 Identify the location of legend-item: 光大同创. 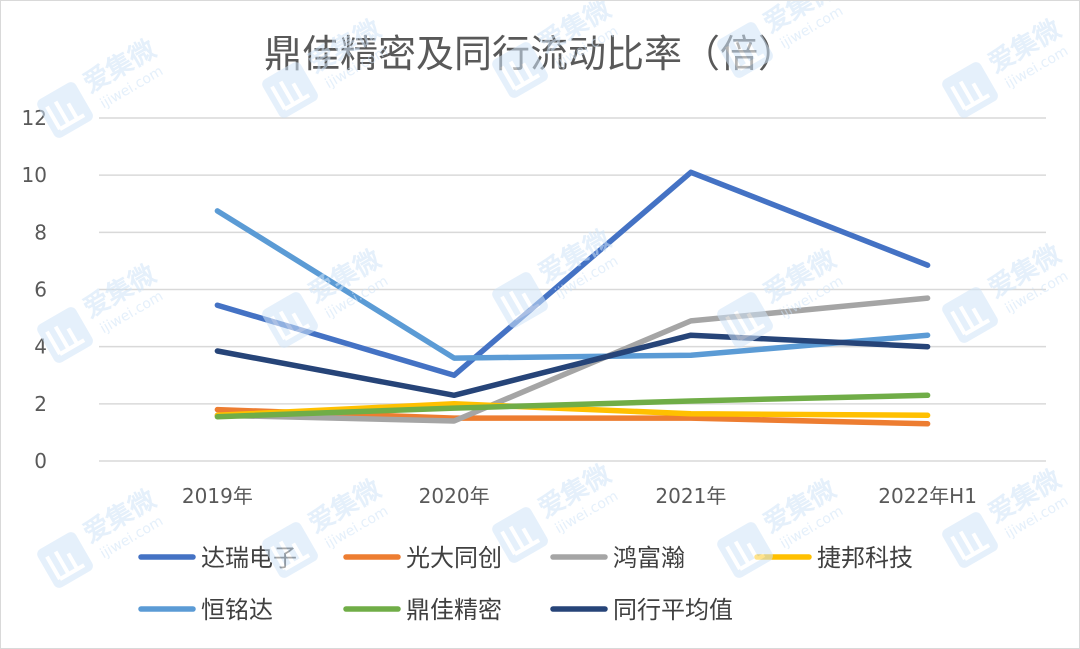
(422, 558).